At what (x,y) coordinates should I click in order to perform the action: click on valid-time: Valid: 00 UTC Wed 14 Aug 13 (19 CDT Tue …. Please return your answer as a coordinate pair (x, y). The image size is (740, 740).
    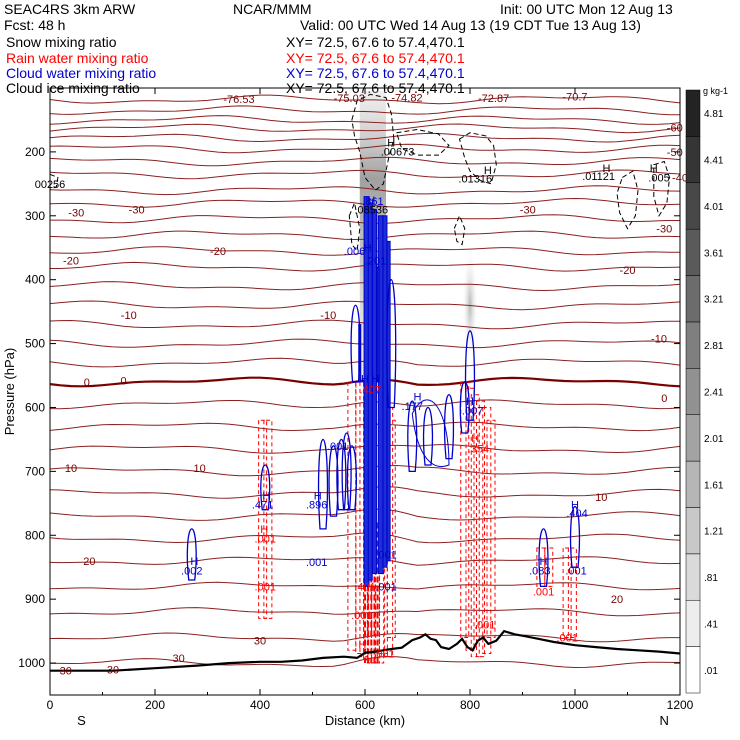
    Looking at the image, I should click on (470, 25).